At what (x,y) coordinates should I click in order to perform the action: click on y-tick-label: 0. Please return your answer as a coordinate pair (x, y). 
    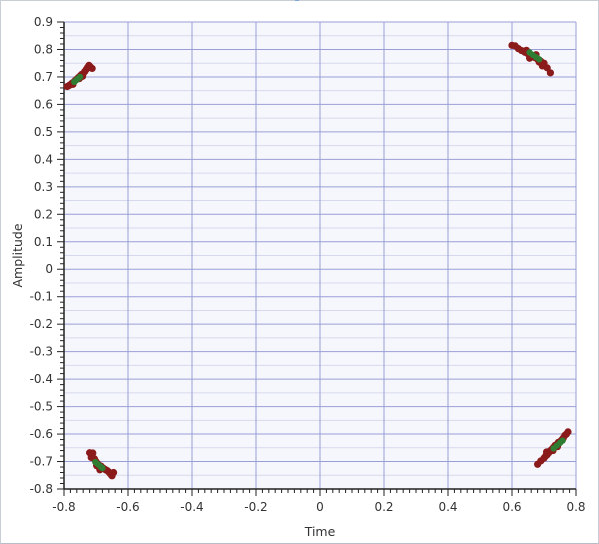
    Looking at the image, I should click on (49, 269).